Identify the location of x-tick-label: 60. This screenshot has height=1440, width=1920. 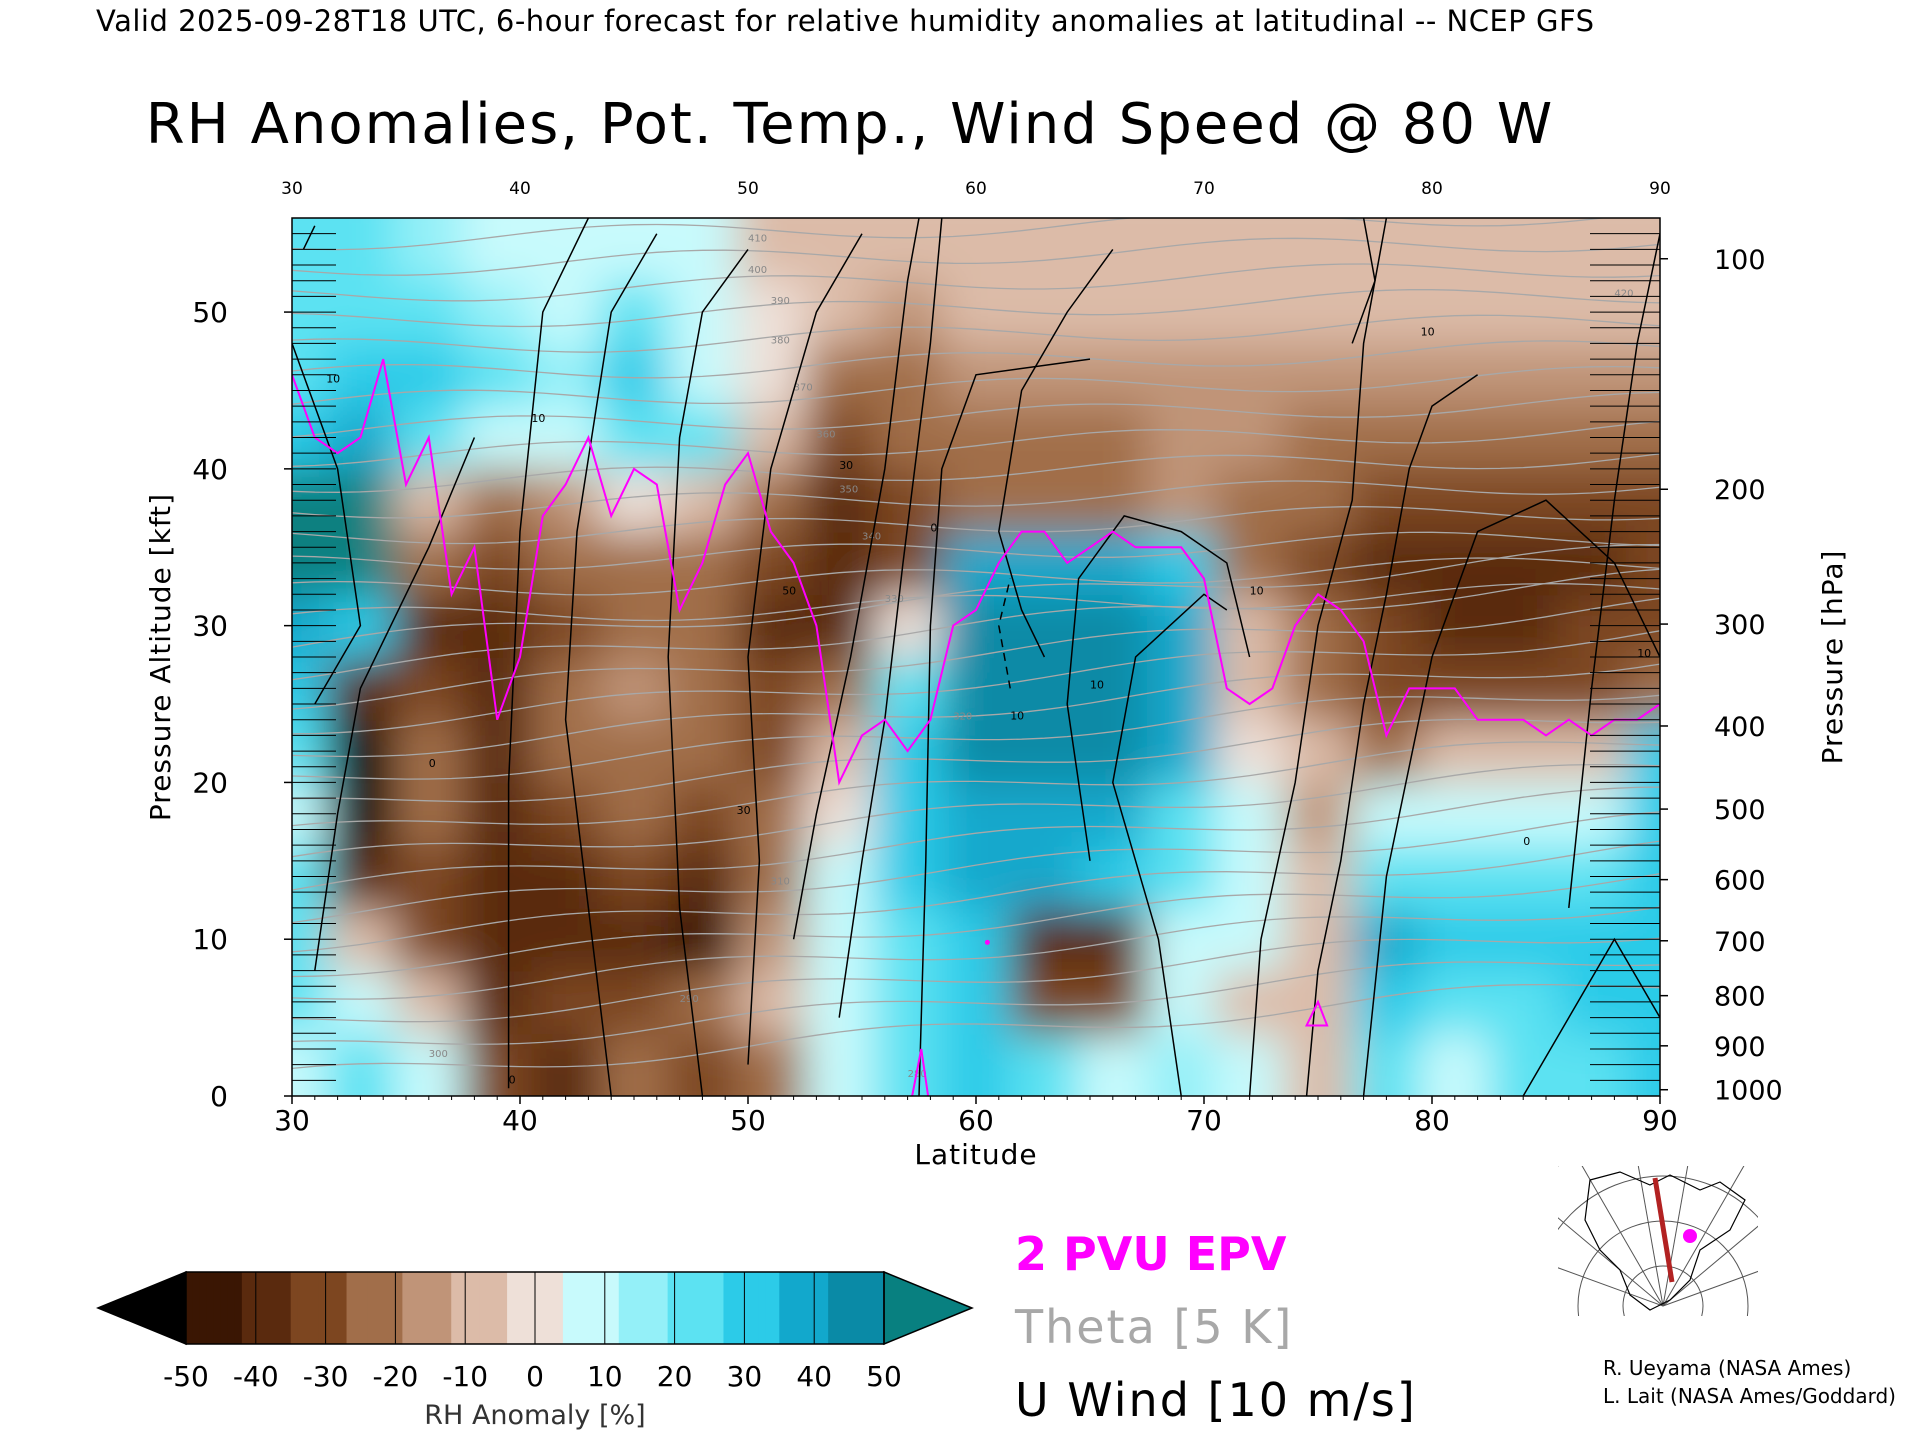
(976, 1120).